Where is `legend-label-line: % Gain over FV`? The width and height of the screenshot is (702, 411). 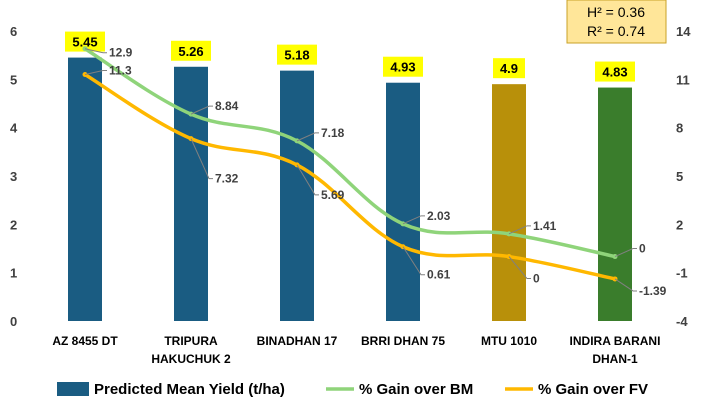 legend-label-line: % Gain over FV is located at coordinates (593, 389).